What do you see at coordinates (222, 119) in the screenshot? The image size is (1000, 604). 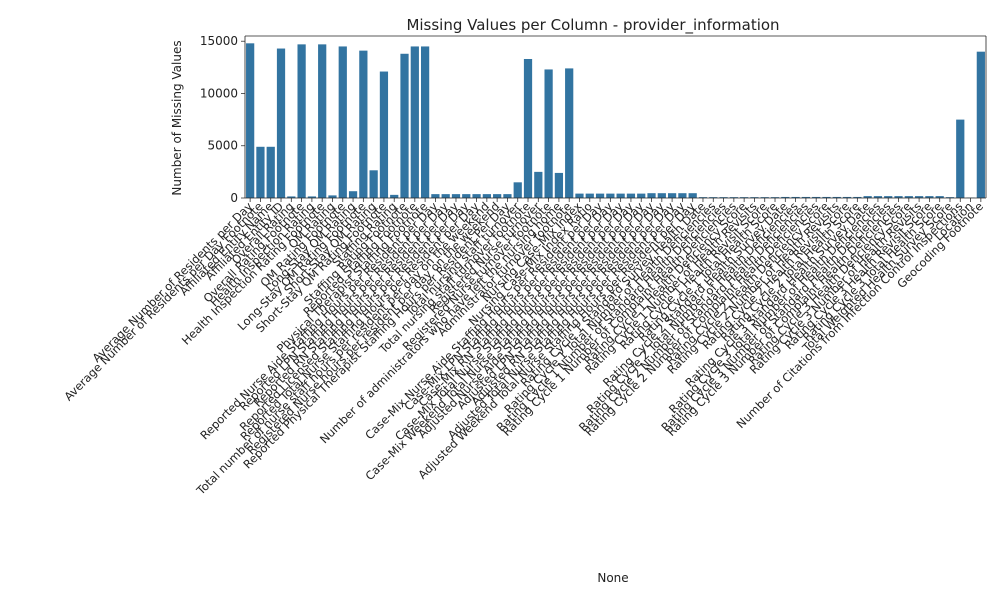 I see `y-ticks-group: 0 5000 10000 15000` at bounding box center [222, 119].